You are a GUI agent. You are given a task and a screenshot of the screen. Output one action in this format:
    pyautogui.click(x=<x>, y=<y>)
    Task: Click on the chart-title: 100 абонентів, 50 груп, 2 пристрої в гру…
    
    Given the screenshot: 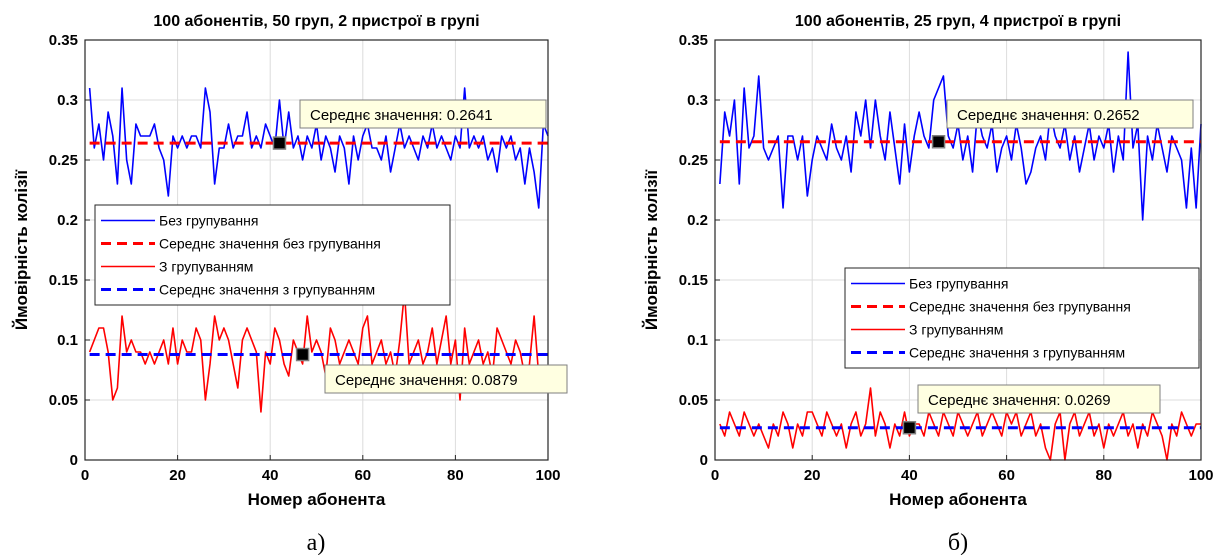 What is the action you would take?
    pyautogui.click(x=316, y=21)
    